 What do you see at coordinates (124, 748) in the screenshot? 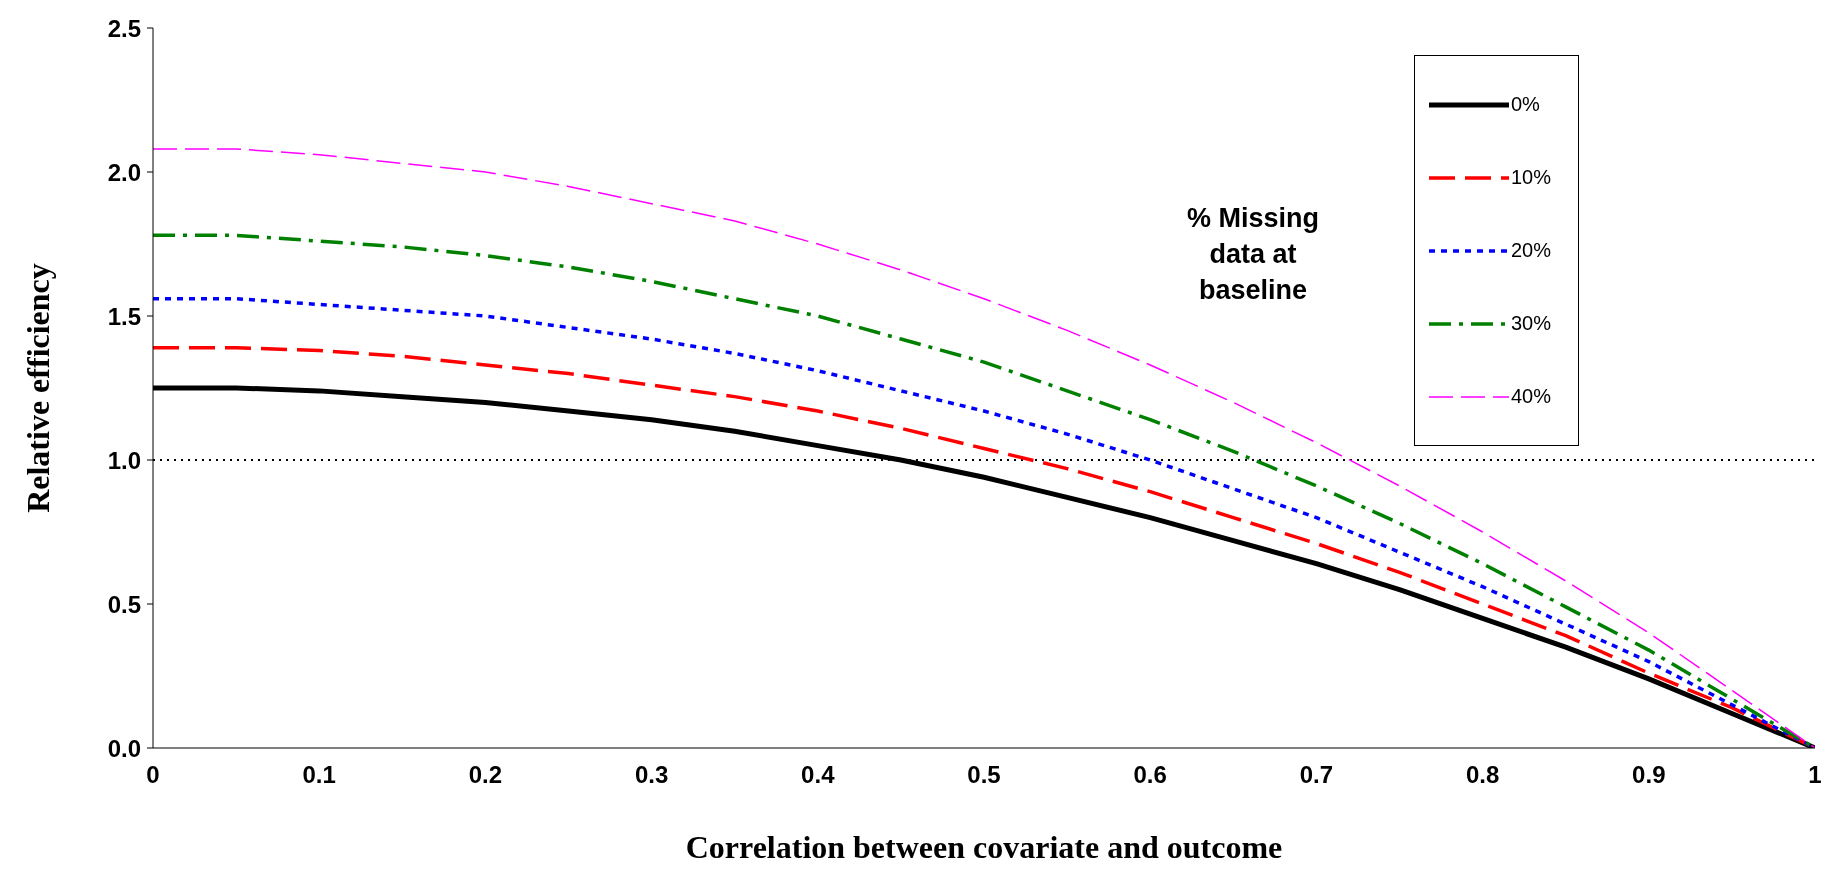
I see `y-tick-label: 0.0` at bounding box center [124, 748].